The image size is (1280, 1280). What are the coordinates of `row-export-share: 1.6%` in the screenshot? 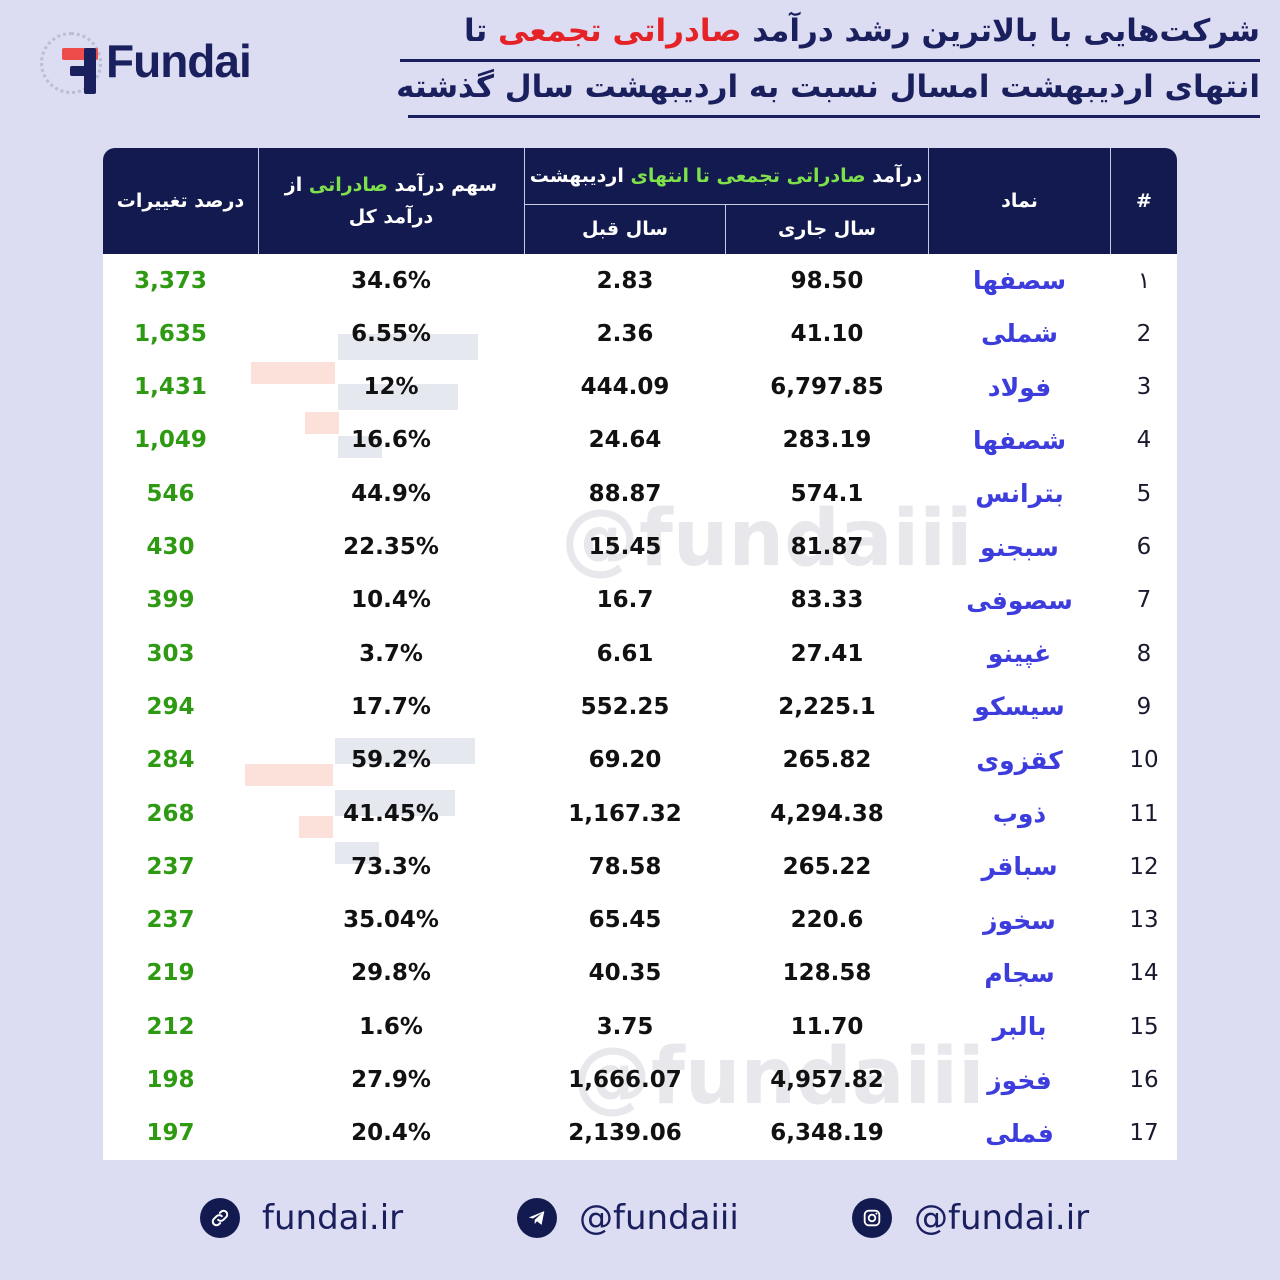 It's located at (391, 1026).